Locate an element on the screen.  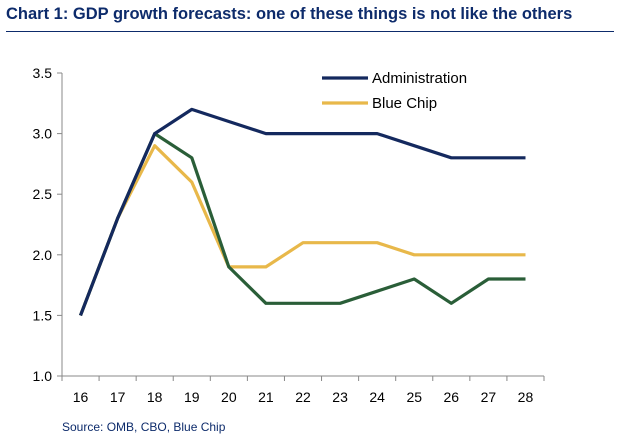
legend-label: Blue Chip is located at coordinates (404, 103).